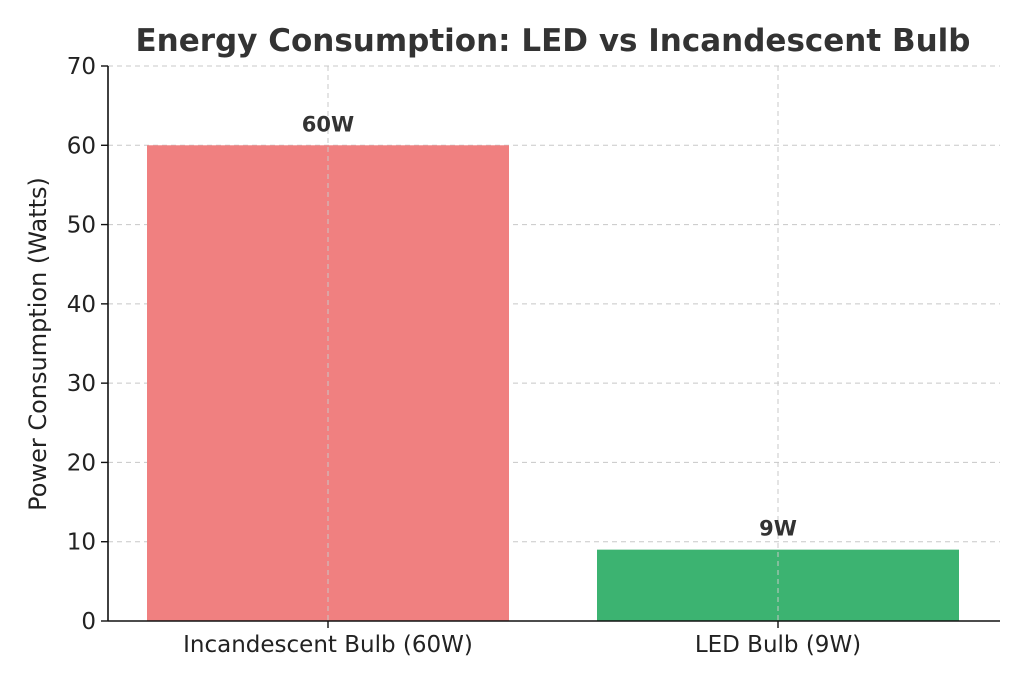 The width and height of the screenshot is (1024, 683). What do you see at coordinates (328, 645) in the screenshot?
I see `x-tick-label: Incandescent Bulb (60W)` at bounding box center [328, 645].